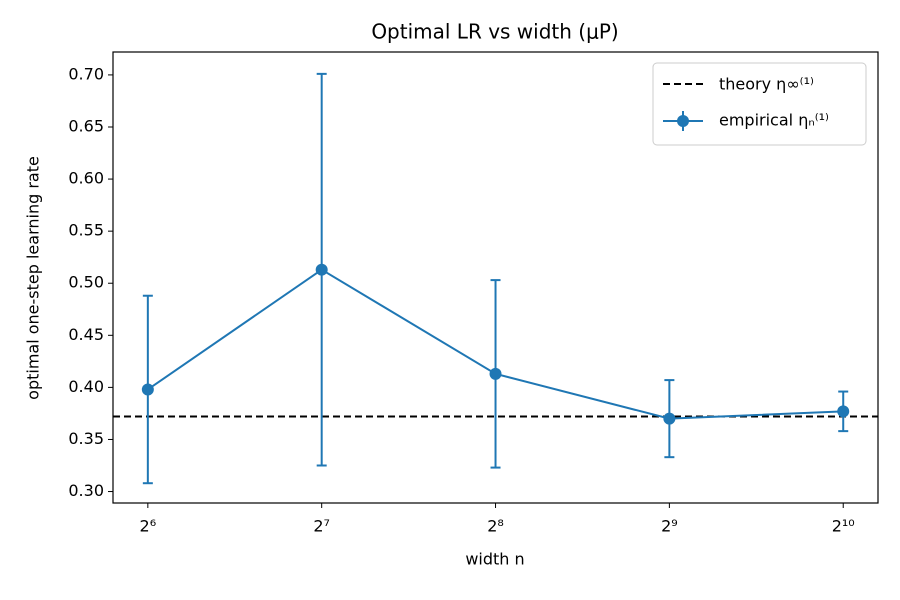 The width and height of the screenshot is (900, 600). What do you see at coordinates (843, 526) in the screenshot?
I see `x-tick-label: 2¹⁰` at bounding box center [843, 526].